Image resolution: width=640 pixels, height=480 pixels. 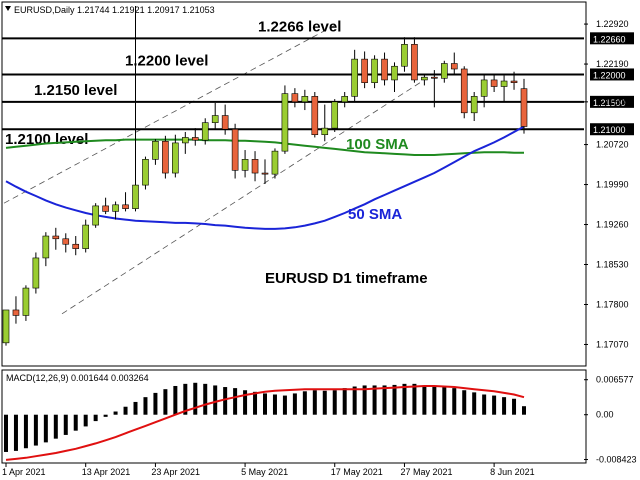 What do you see at coordinates (612, 225) in the screenshot?
I see `price-tick-label: 1.19260` at bounding box center [612, 225].